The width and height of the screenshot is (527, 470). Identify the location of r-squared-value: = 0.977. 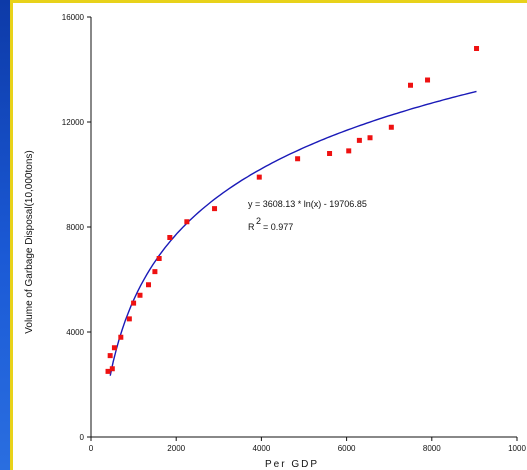
(278, 227).